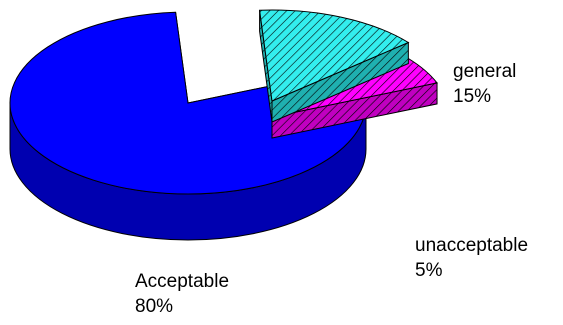 This screenshot has width=563, height=325. I want to click on slice-general, so click(334, 66).